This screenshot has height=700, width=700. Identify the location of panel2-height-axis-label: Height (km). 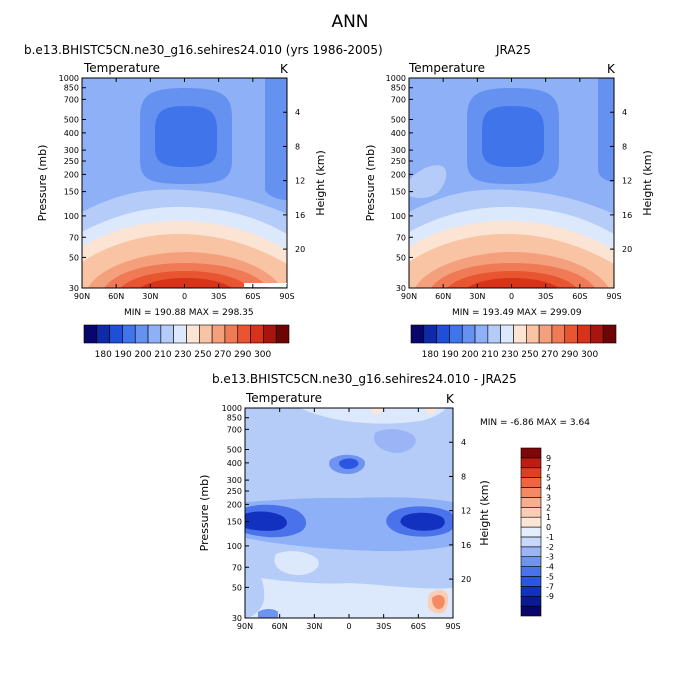
(647, 183).